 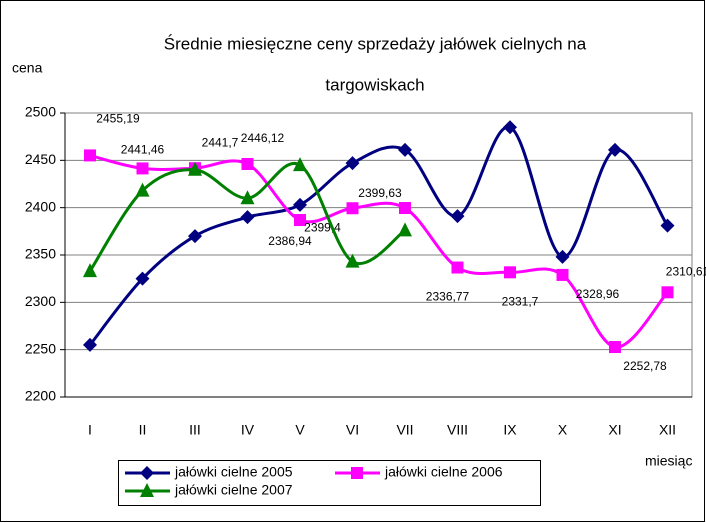 I want to click on y-tick-label: 2400, so click(x=40, y=206).